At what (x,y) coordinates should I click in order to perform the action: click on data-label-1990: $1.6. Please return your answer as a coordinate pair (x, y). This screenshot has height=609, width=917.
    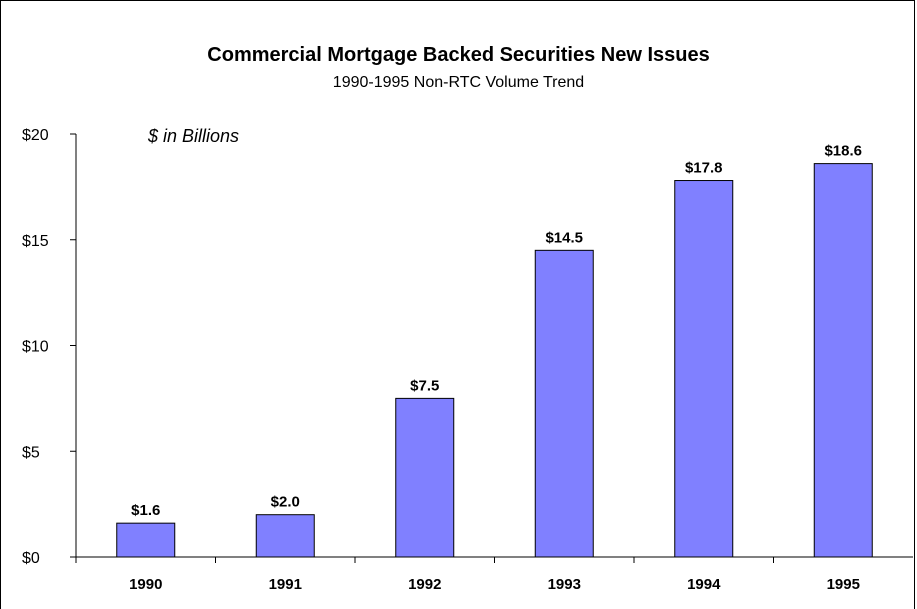
    Looking at the image, I should click on (145, 510).